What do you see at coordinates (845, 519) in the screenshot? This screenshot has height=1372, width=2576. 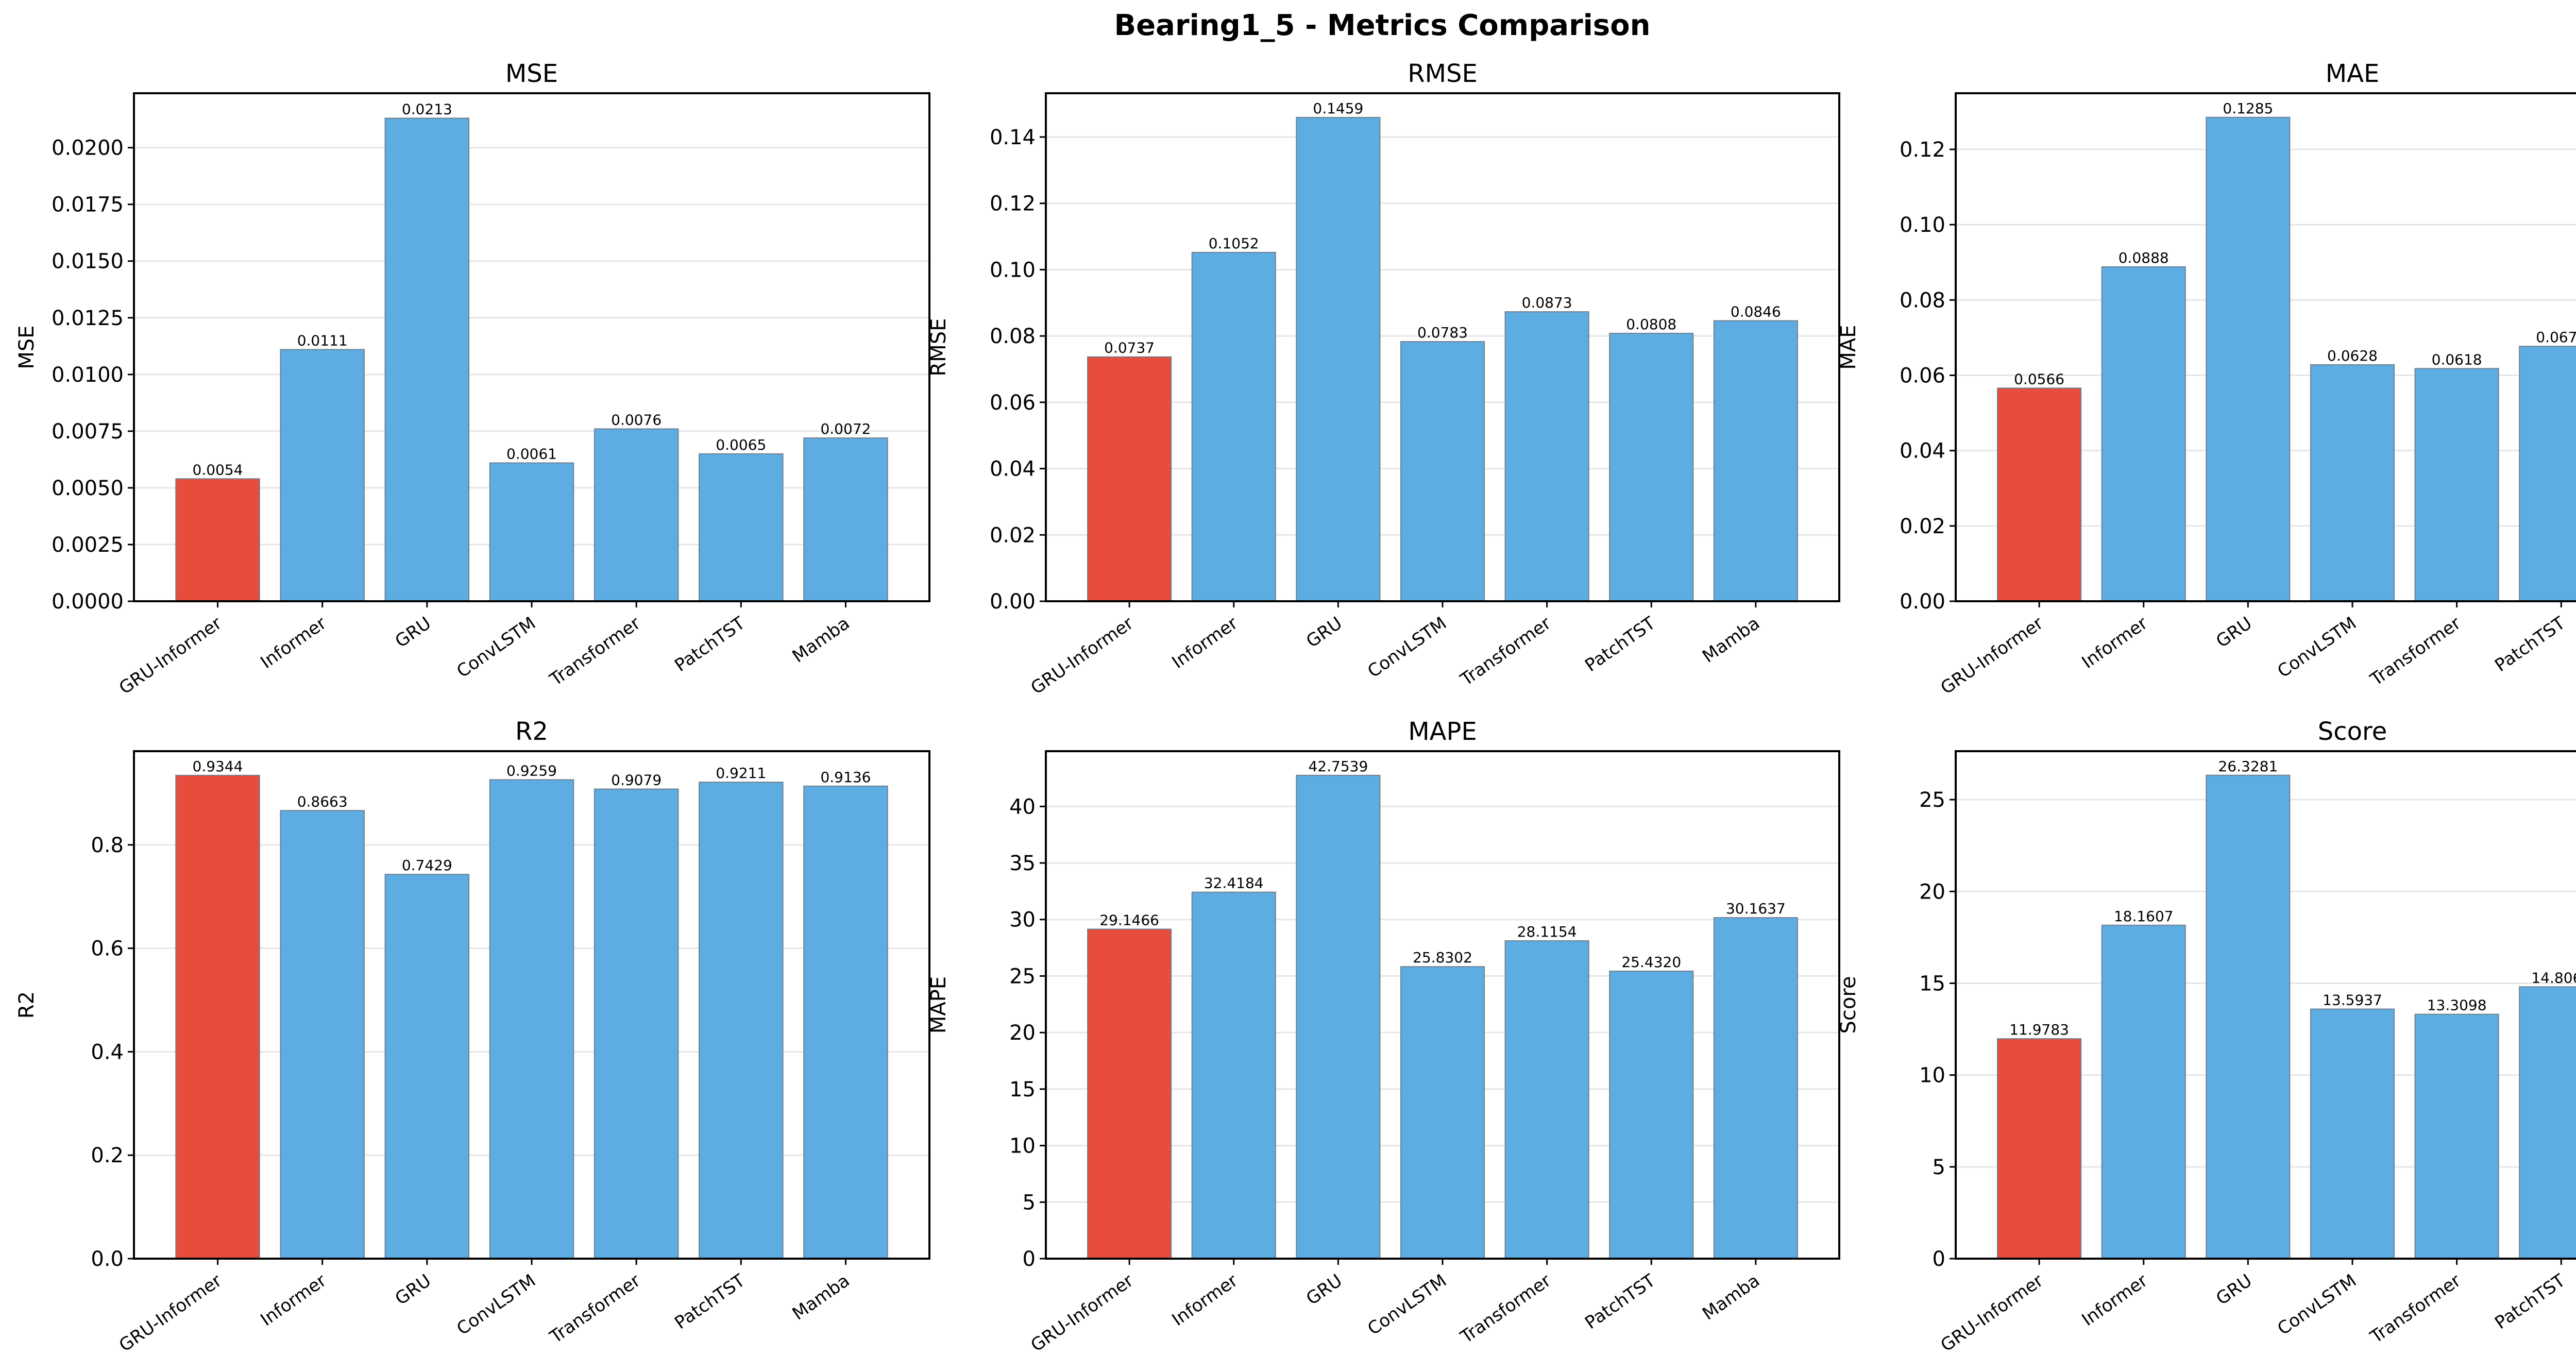 I see `mse-bar-mamba` at bounding box center [845, 519].